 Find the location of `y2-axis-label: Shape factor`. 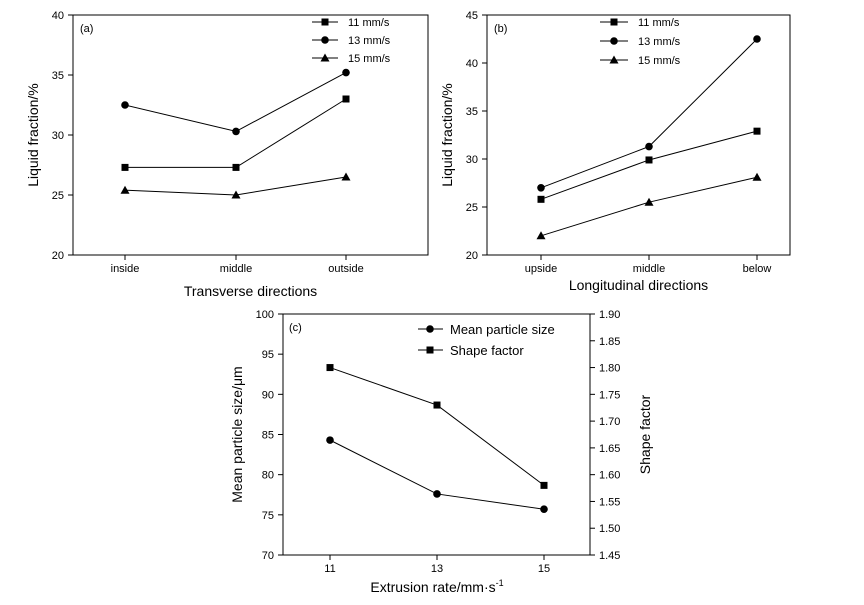

y2-axis-label: Shape factor is located at coordinates (645, 434).